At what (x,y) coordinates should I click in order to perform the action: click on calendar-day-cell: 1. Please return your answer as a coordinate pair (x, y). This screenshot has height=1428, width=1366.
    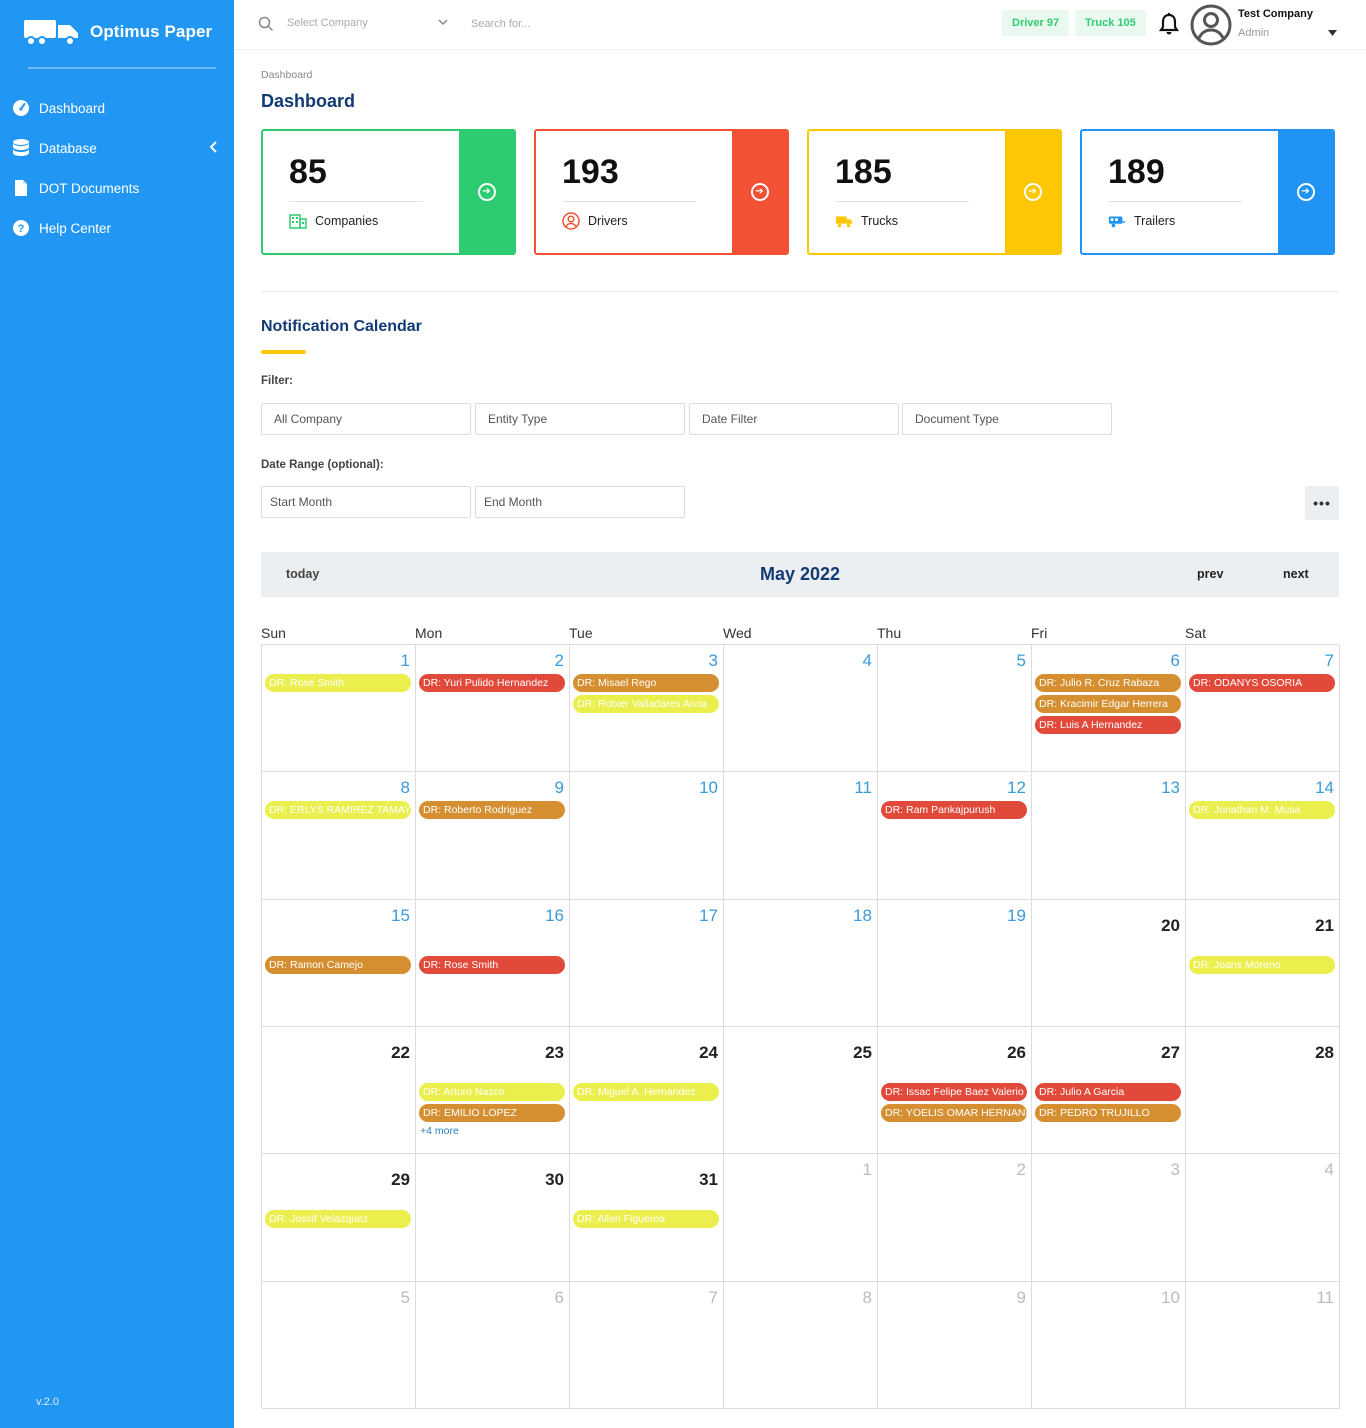
    Looking at the image, I should click on (801, 1218).